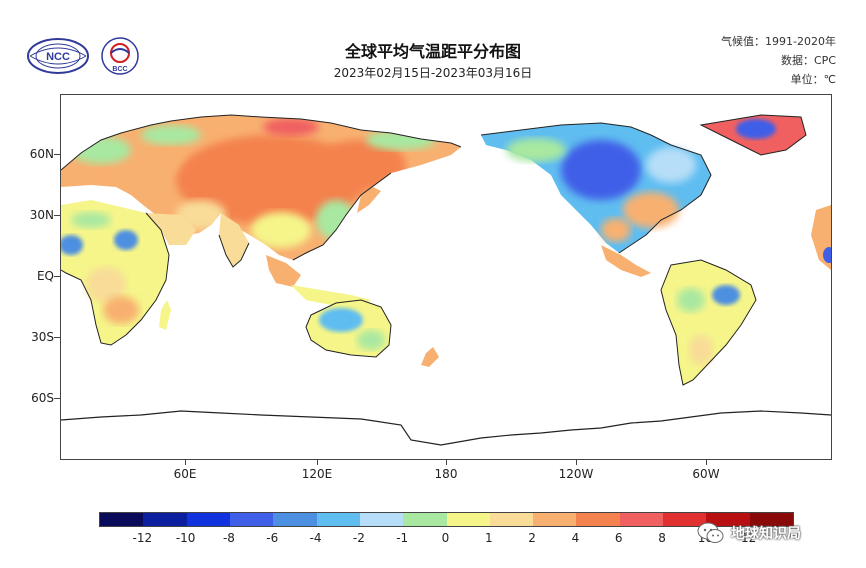 This screenshot has height=568, width=866. I want to click on lon-label-60e: 60E, so click(185, 474).